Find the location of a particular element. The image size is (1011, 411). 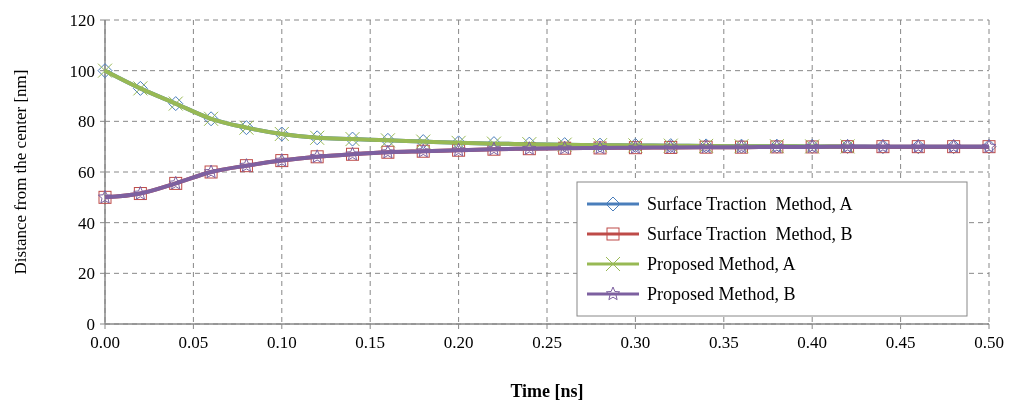

y-tick-label: 100 is located at coordinates (82, 71).